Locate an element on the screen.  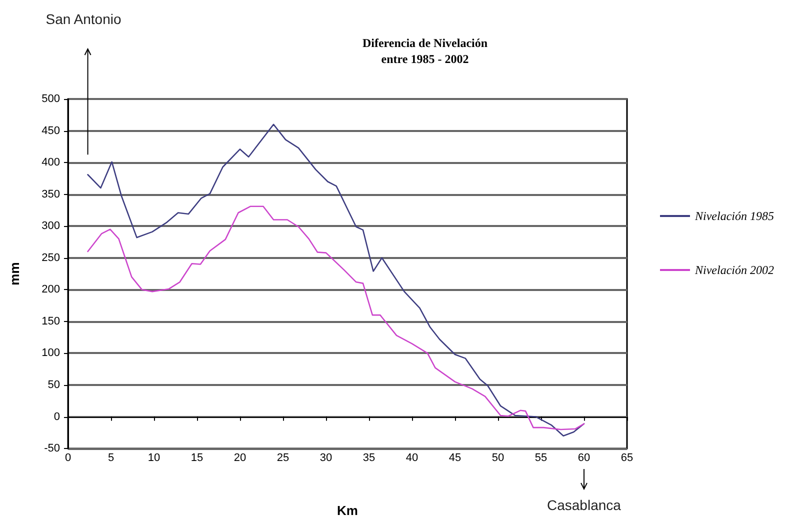
x-tick-label: 55 is located at coordinates (541, 458).